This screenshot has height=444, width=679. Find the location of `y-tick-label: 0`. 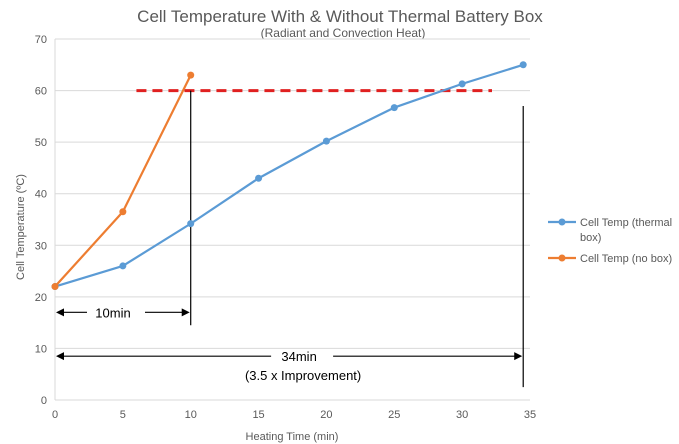

y-tick-label: 0 is located at coordinates (44, 401).